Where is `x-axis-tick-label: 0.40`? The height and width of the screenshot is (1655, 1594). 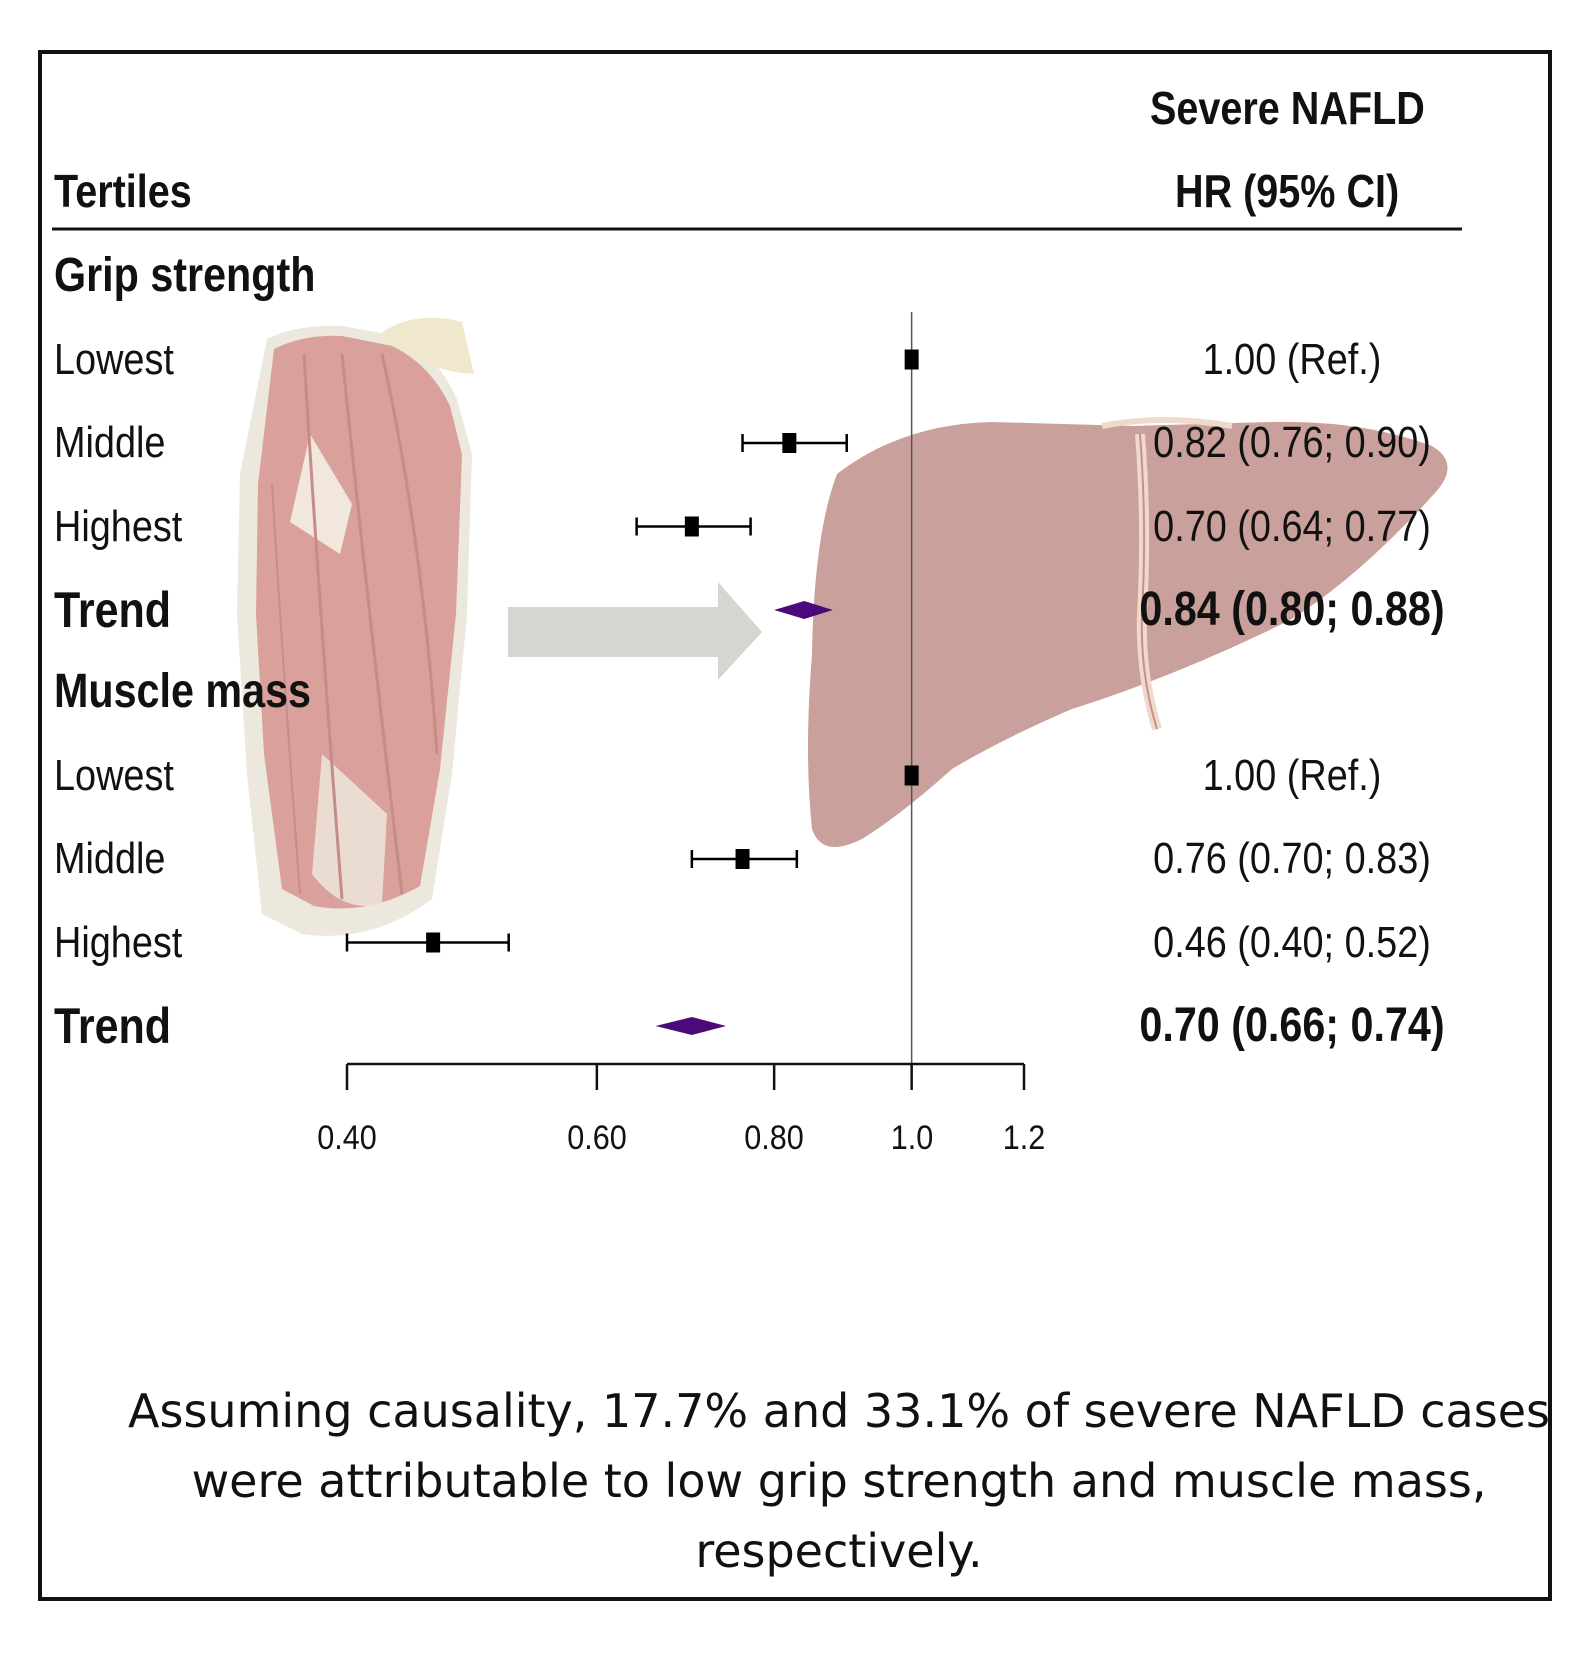 x-axis-tick-label: 0.40 is located at coordinates (347, 1138).